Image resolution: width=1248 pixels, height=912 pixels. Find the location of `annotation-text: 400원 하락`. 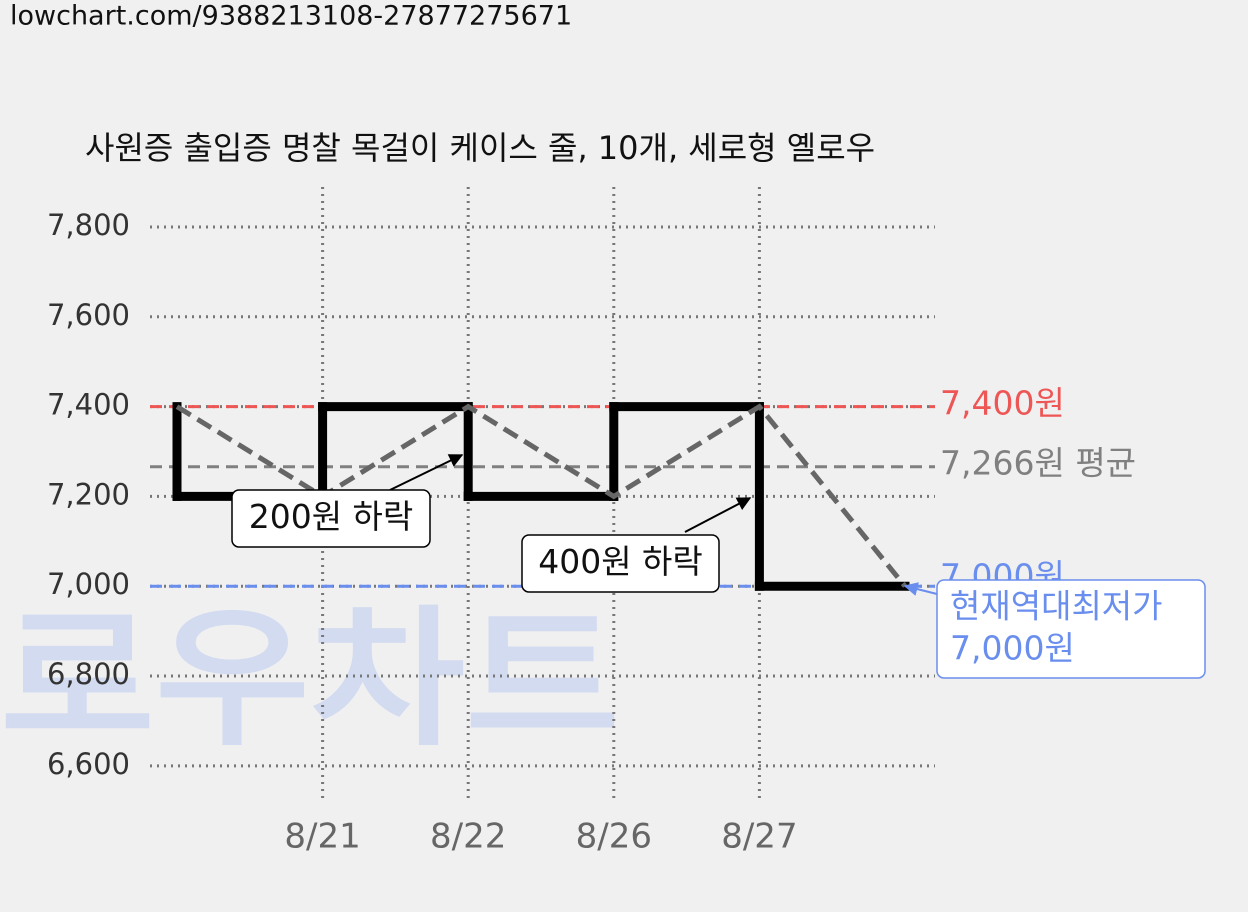

annotation-text: 400원 하락 is located at coordinates (620, 561).